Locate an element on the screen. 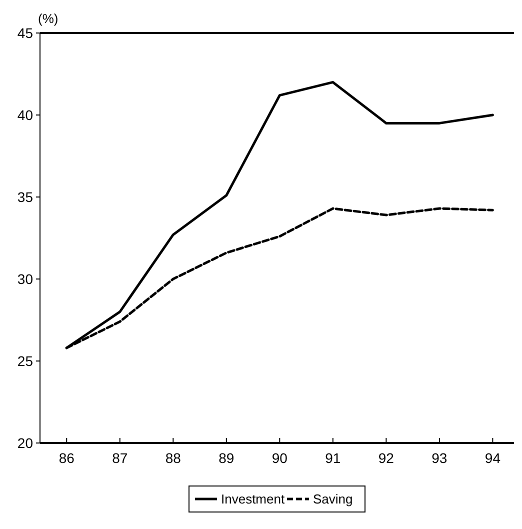  y-tick-label: 35 is located at coordinates (25, 196).